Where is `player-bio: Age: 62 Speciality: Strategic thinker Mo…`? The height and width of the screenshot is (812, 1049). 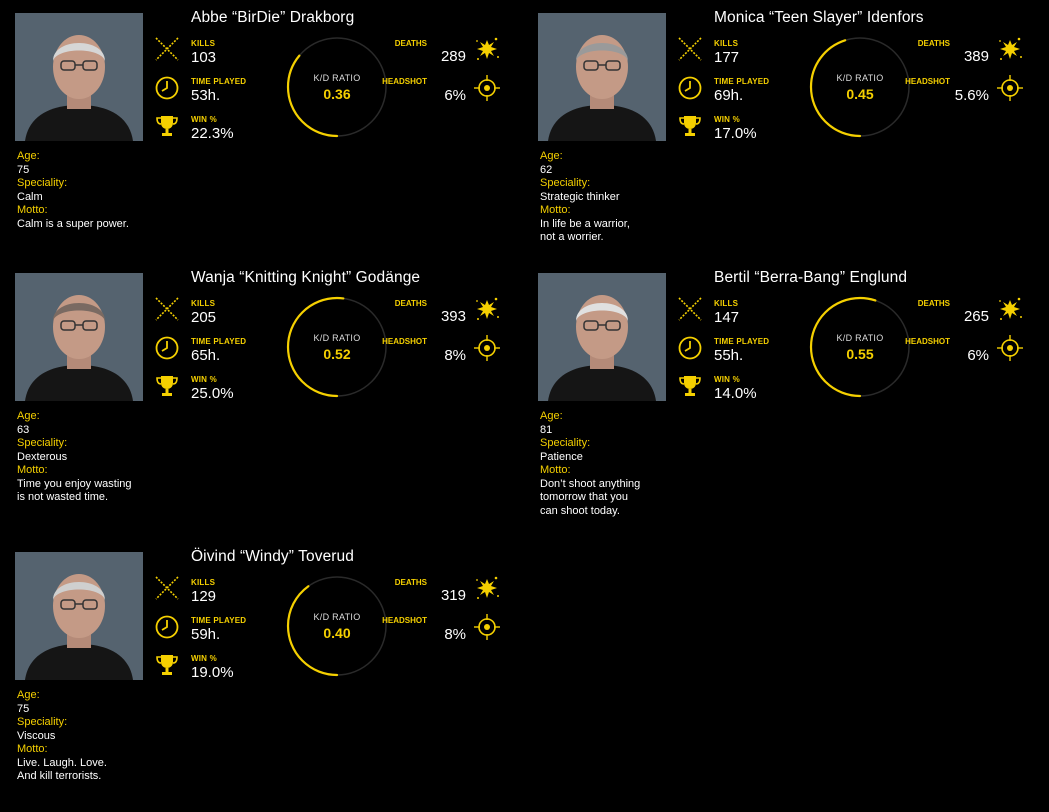 player-bio: Age: 62 Speciality: Strategic thinker Mo… is located at coordinates (640, 197).